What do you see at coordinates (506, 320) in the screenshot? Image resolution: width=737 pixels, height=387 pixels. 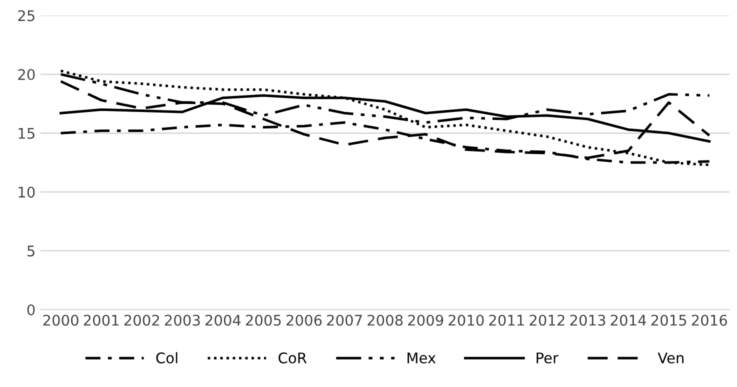 I see `x-tick-label: 2011` at bounding box center [506, 320].